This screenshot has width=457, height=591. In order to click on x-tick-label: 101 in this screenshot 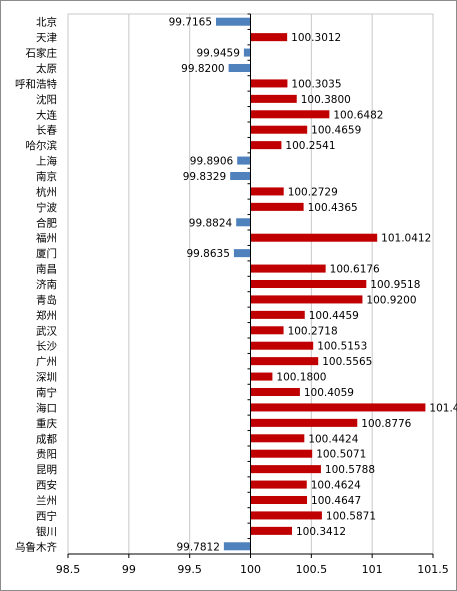, I will do `click(372, 569)`.